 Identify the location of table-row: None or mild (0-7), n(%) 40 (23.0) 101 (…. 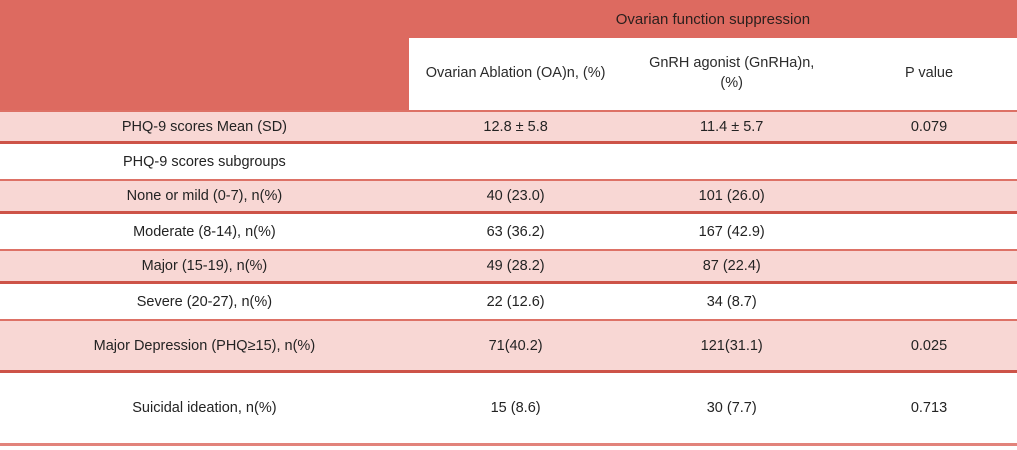
(508, 196).